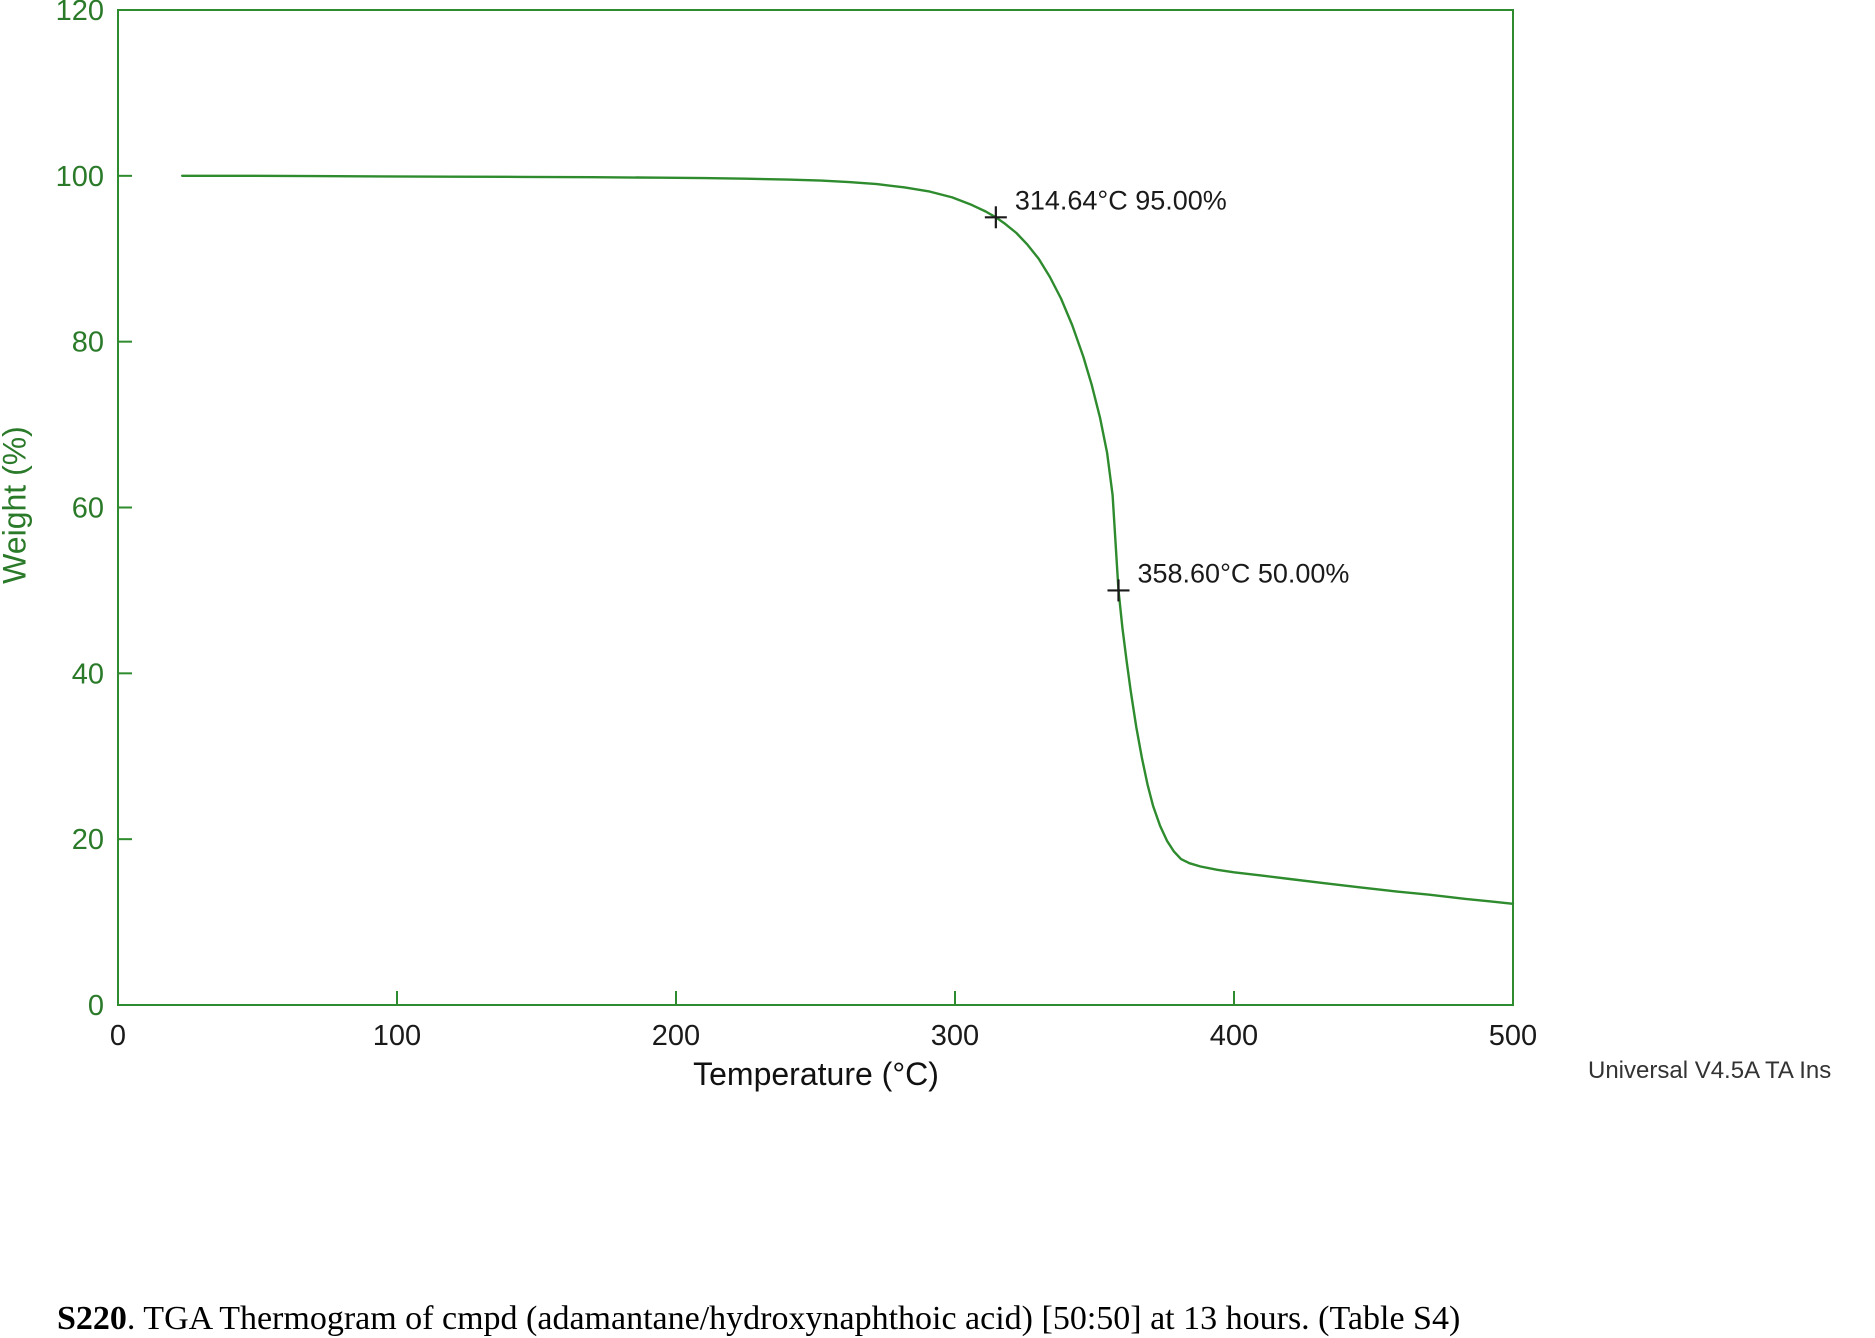 Image resolution: width=1875 pixels, height=1338 pixels. I want to click on y-tick-label: 100, so click(80, 177).